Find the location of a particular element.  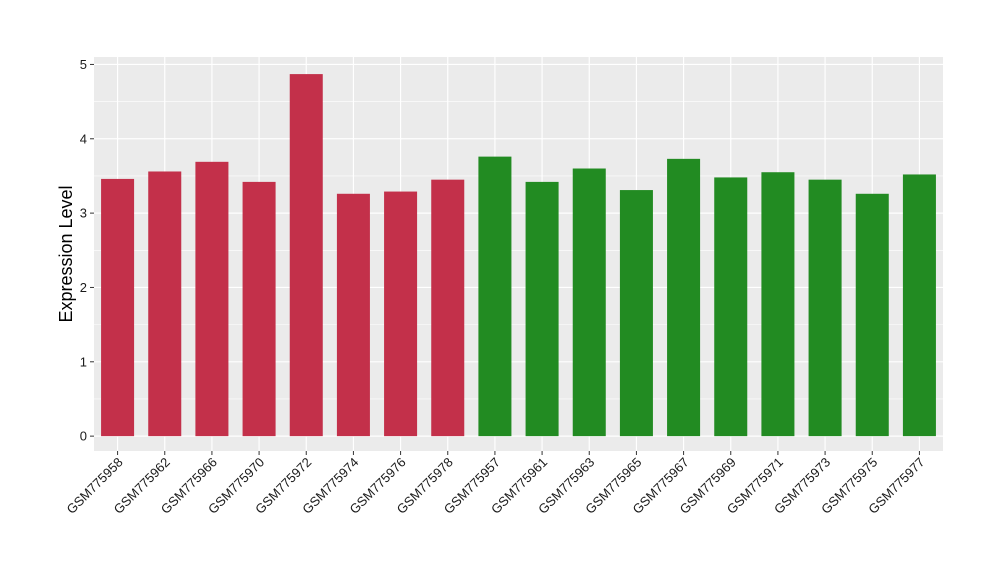

bar-GSM775966 is located at coordinates (212, 299).